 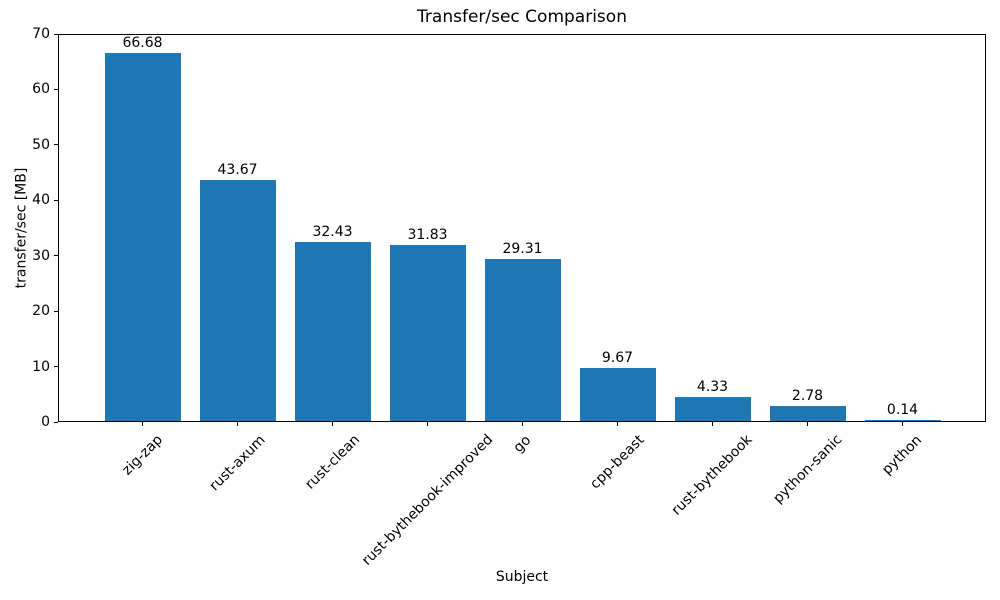 I want to click on x-axis-label: Subject, so click(x=522, y=577).